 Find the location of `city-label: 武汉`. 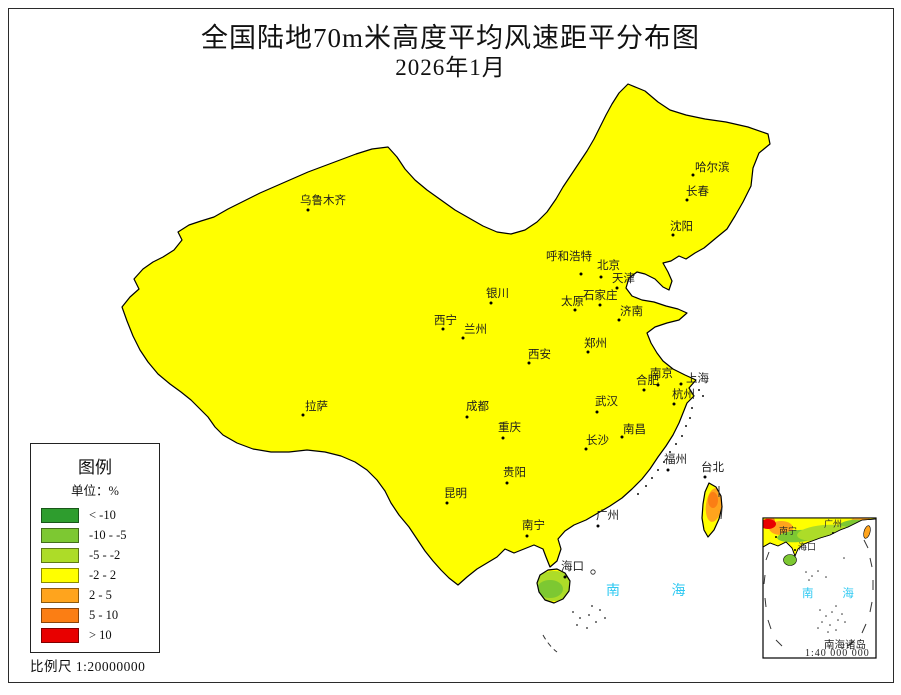

city-label: 武汉 is located at coordinates (606, 402).